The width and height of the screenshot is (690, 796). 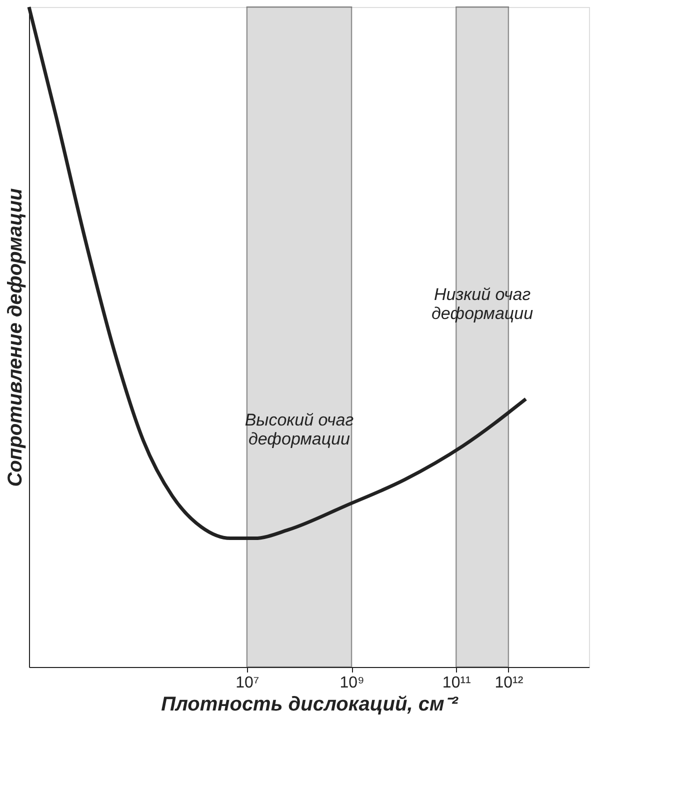 I want to click on x-tick-label: 10⁹, so click(x=352, y=683).